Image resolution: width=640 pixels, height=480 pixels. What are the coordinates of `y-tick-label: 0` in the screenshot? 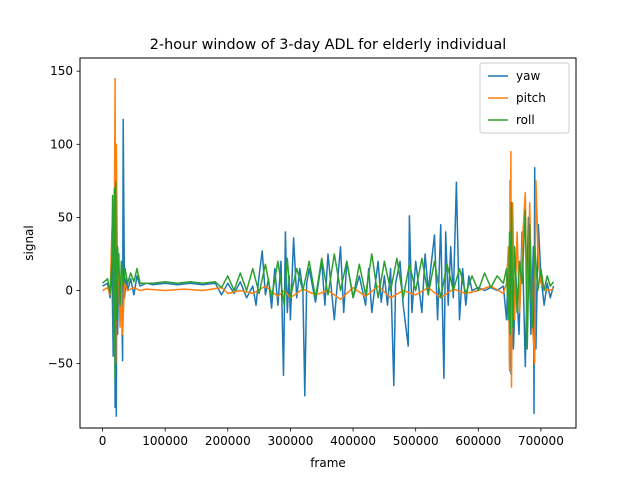 It's located at (69, 291).